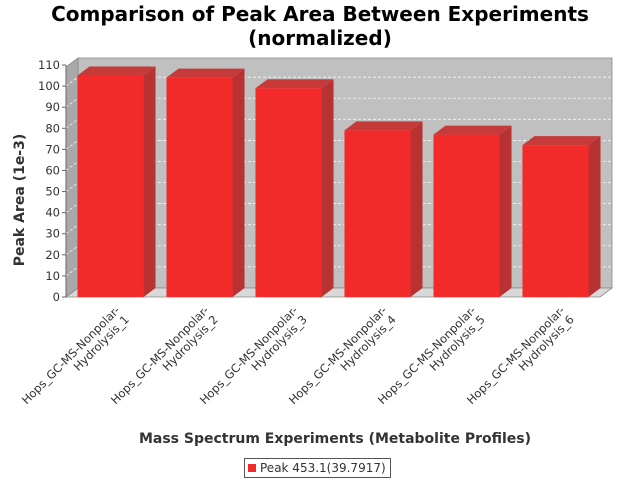 This screenshot has width=640, height=480. Describe the element at coordinates (52, 107) in the screenshot. I see `y-tick-label: 90` at that location.